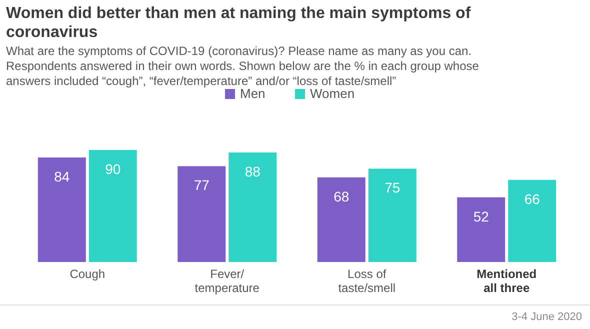 This screenshot has width=590, height=329. Describe the element at coordinates (547, 317) in the screenshot. I see `text: 3-4 June 2020` at that location.